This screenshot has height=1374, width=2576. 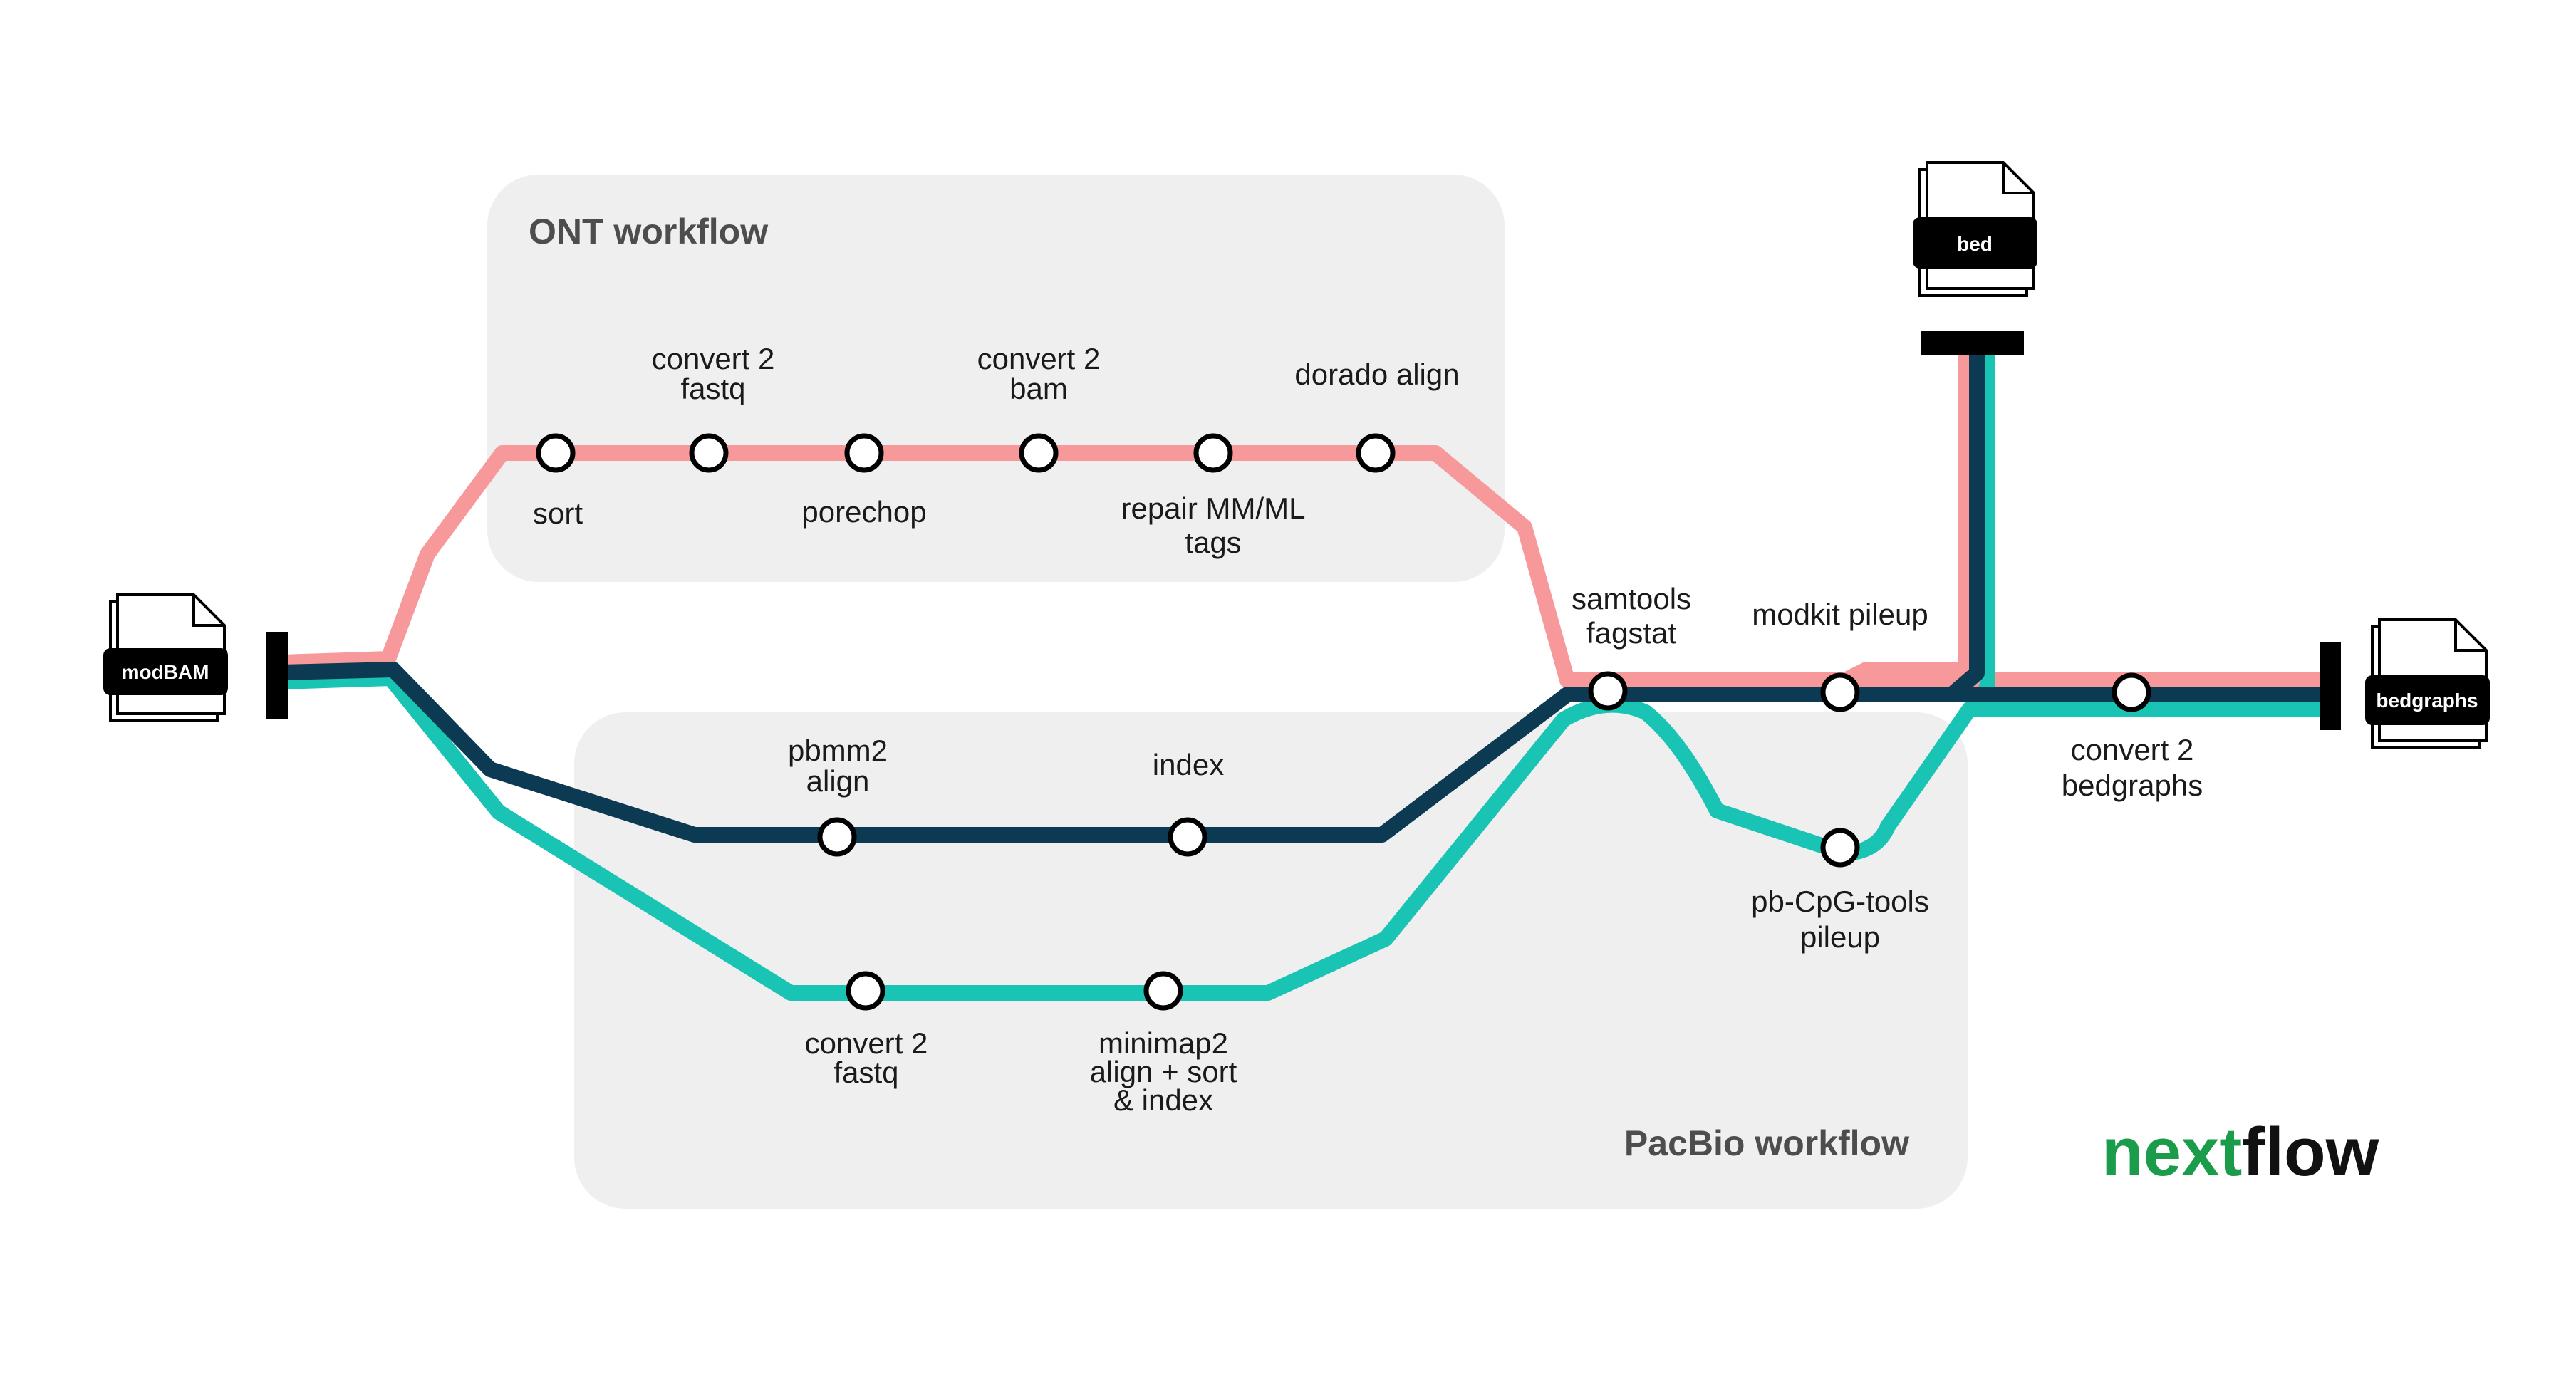 I want to click on label-convert-2-fastq-pacbio: convert 2 fastq, so click(x=866, y=1057).